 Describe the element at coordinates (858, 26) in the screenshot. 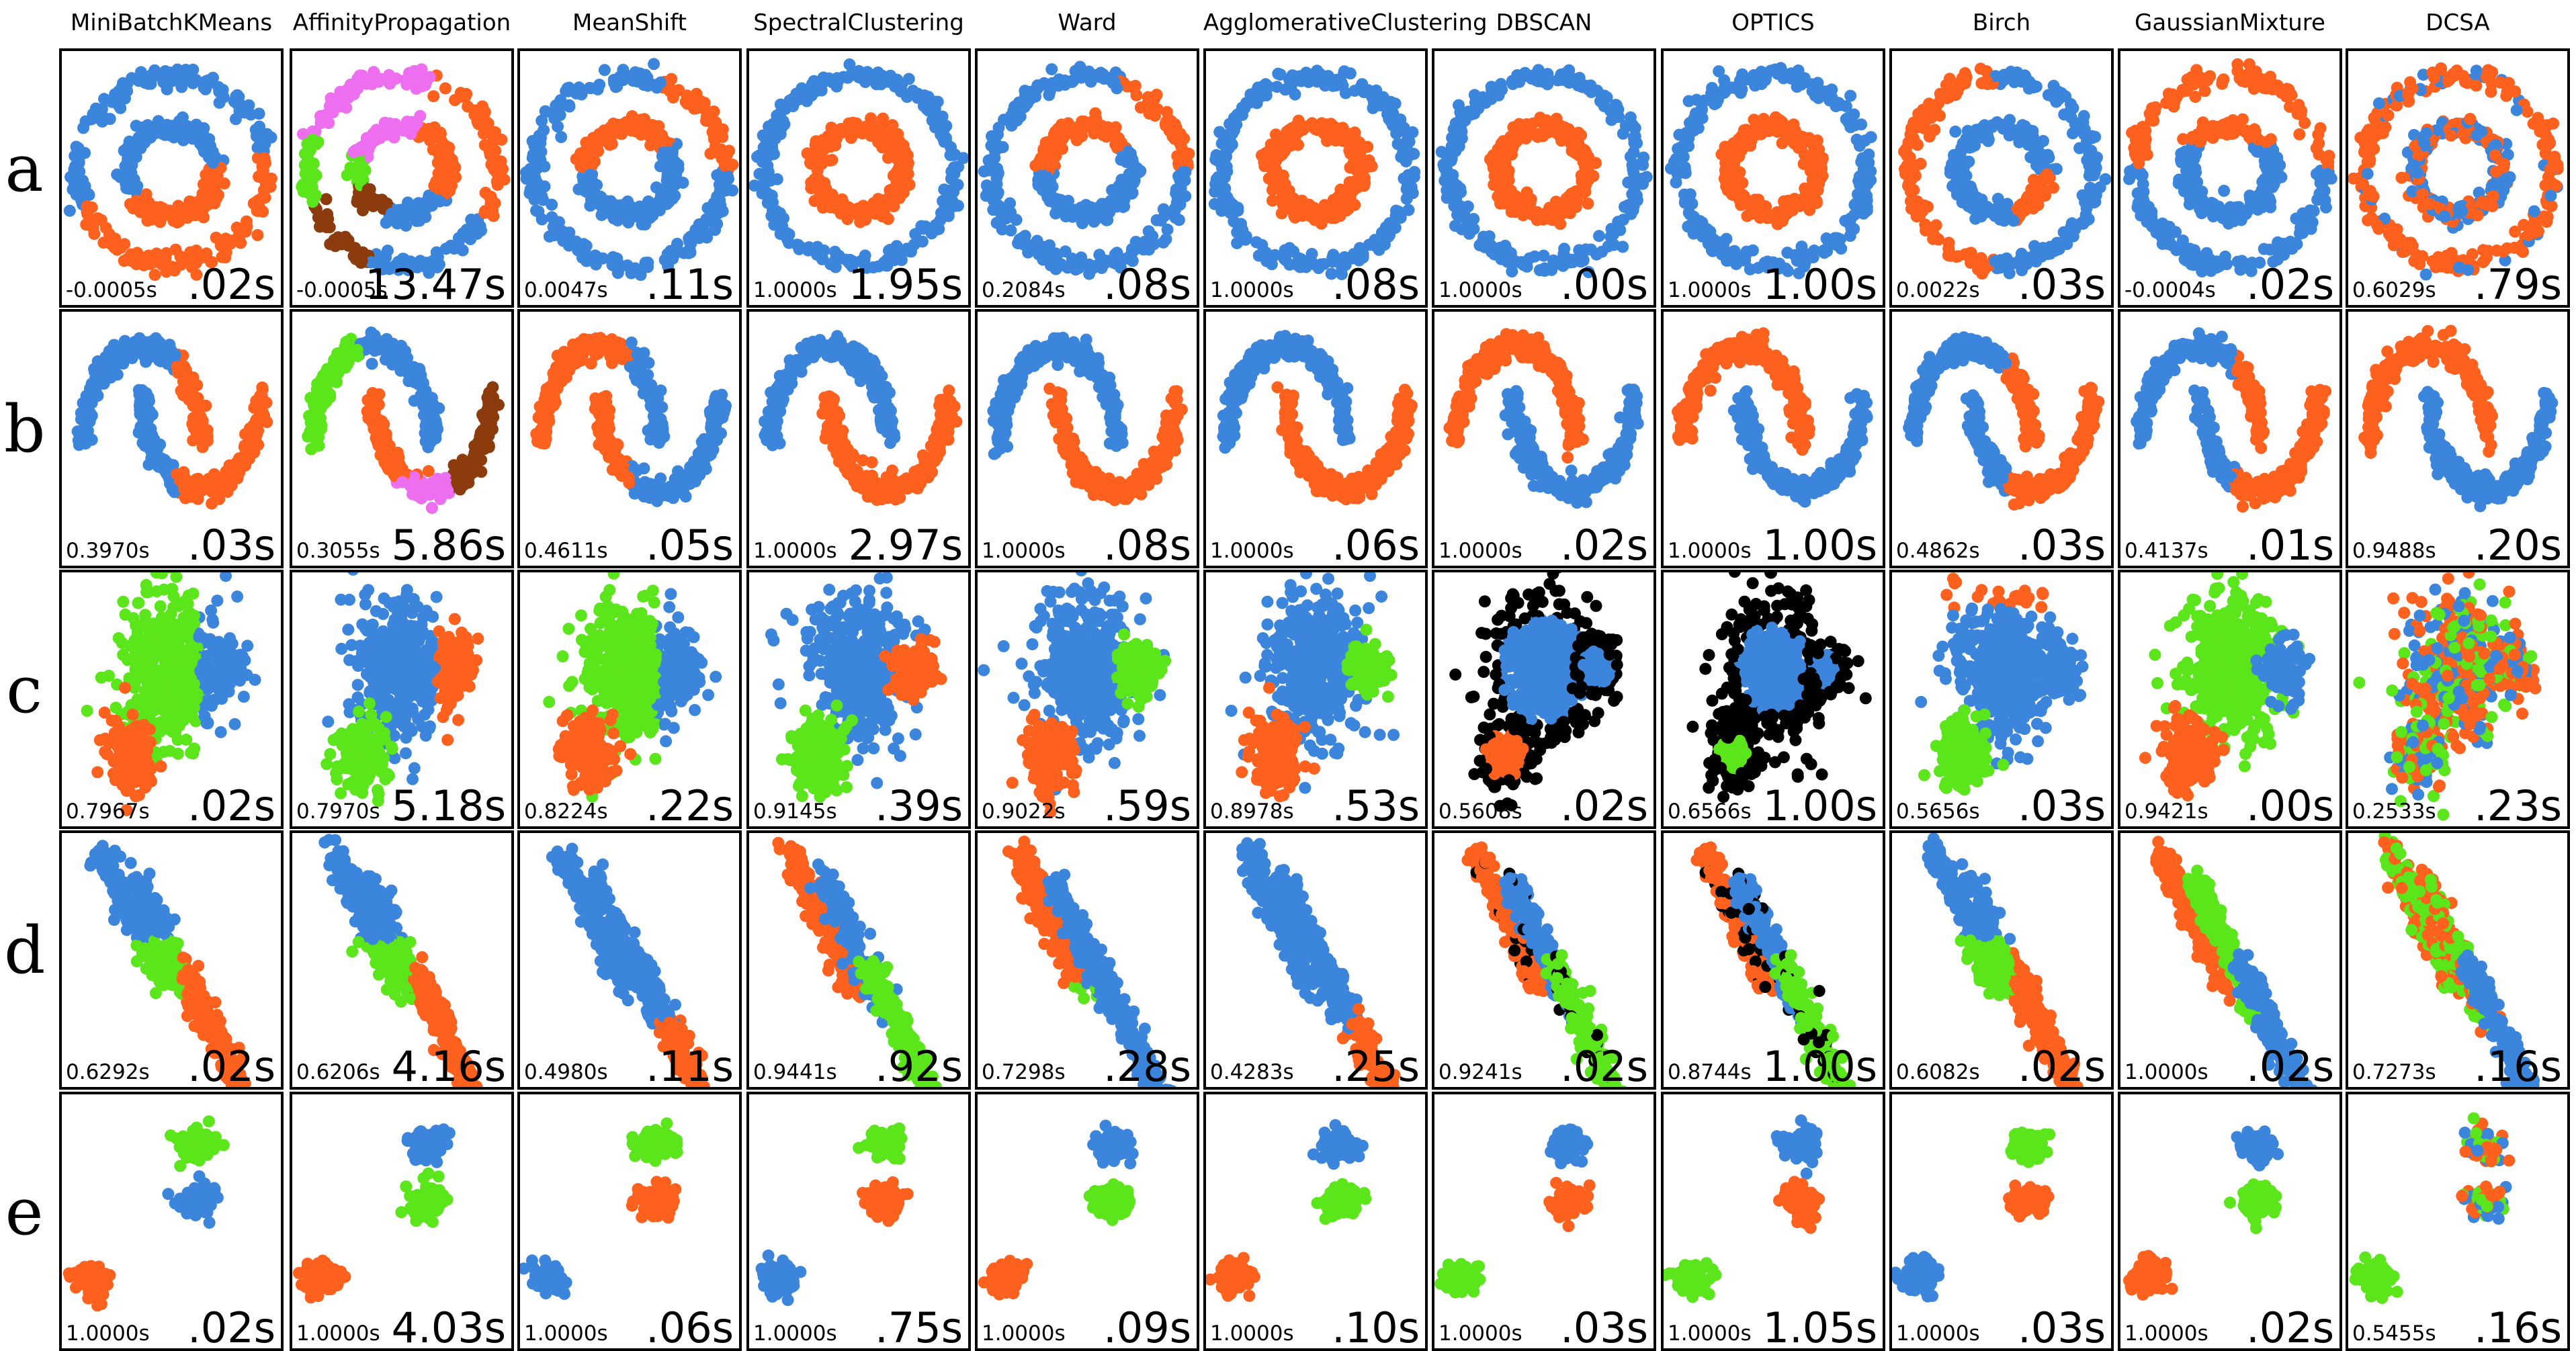

I see `column-title: SpectralClustering` at that location.